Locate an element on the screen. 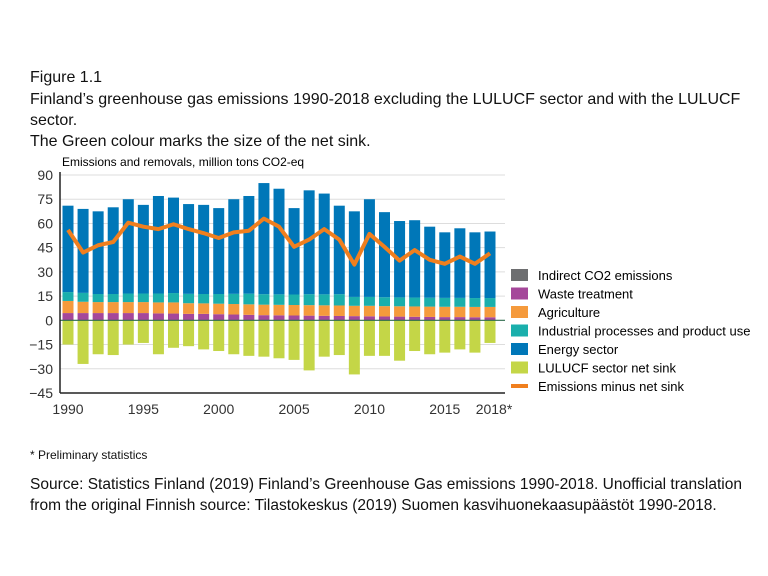 The height and width of the screenshot is (576, 768). y-tick-label: 75 is located at coordinates (45, 199).